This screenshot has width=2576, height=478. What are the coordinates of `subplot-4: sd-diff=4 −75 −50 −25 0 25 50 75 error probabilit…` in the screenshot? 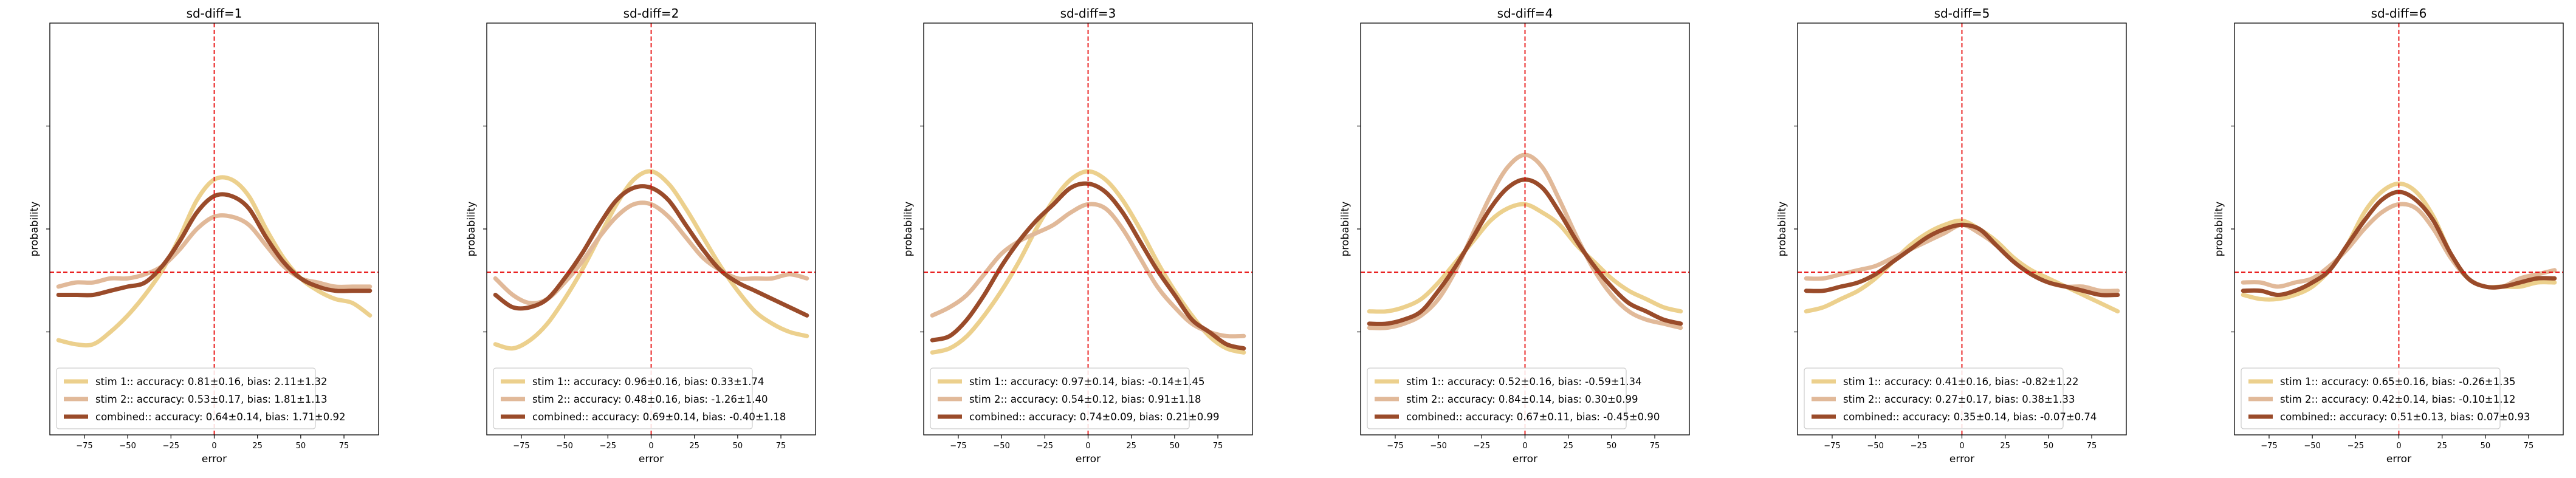 It's located at (1514, 235).